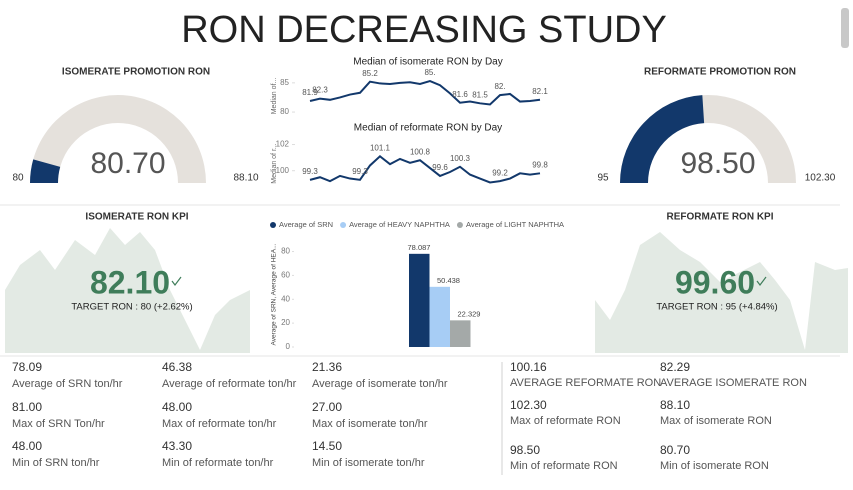 The width and height of the screenshot is (853, 490). What do you see at coordinates (419, 247) in the screenshot?
I see `data-label: 78.087` at bounding box center [419, 247].